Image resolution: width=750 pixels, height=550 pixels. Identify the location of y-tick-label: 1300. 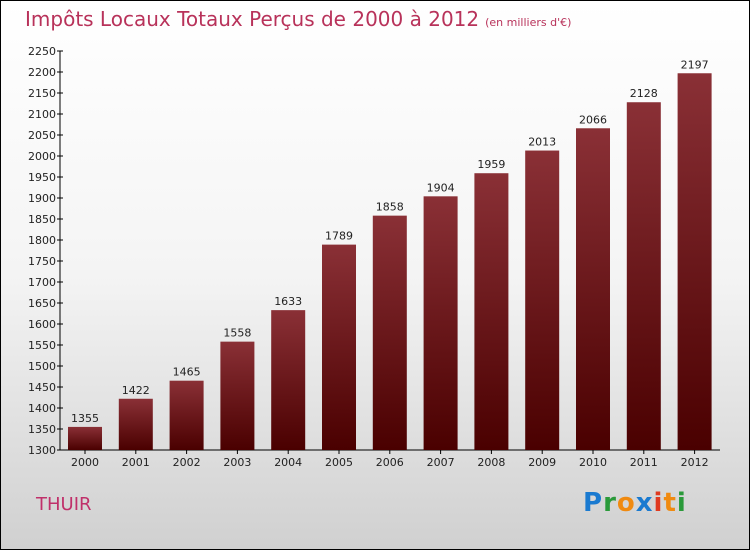
(42, 450).